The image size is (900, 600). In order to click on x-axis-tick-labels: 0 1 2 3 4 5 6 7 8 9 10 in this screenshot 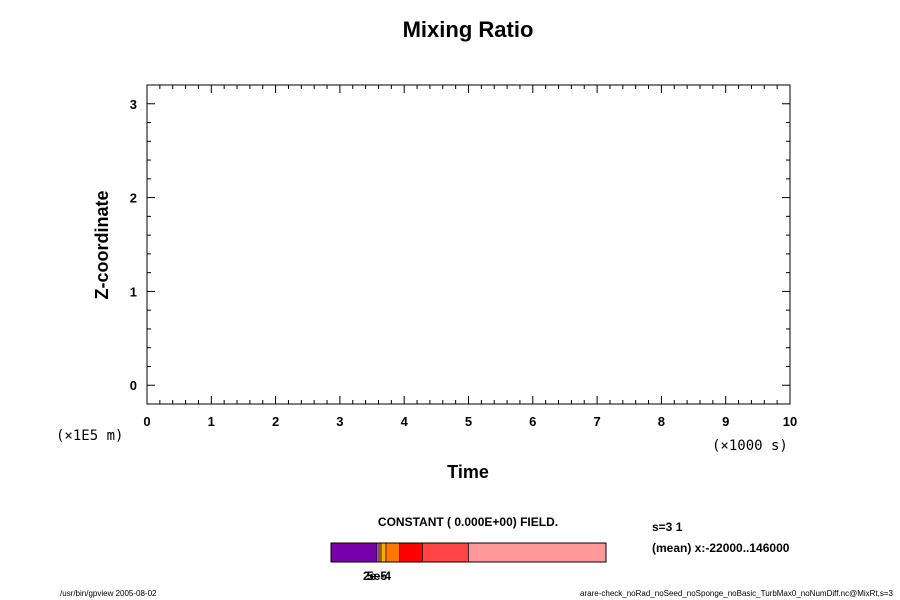, I will do `click(470, 421)`.